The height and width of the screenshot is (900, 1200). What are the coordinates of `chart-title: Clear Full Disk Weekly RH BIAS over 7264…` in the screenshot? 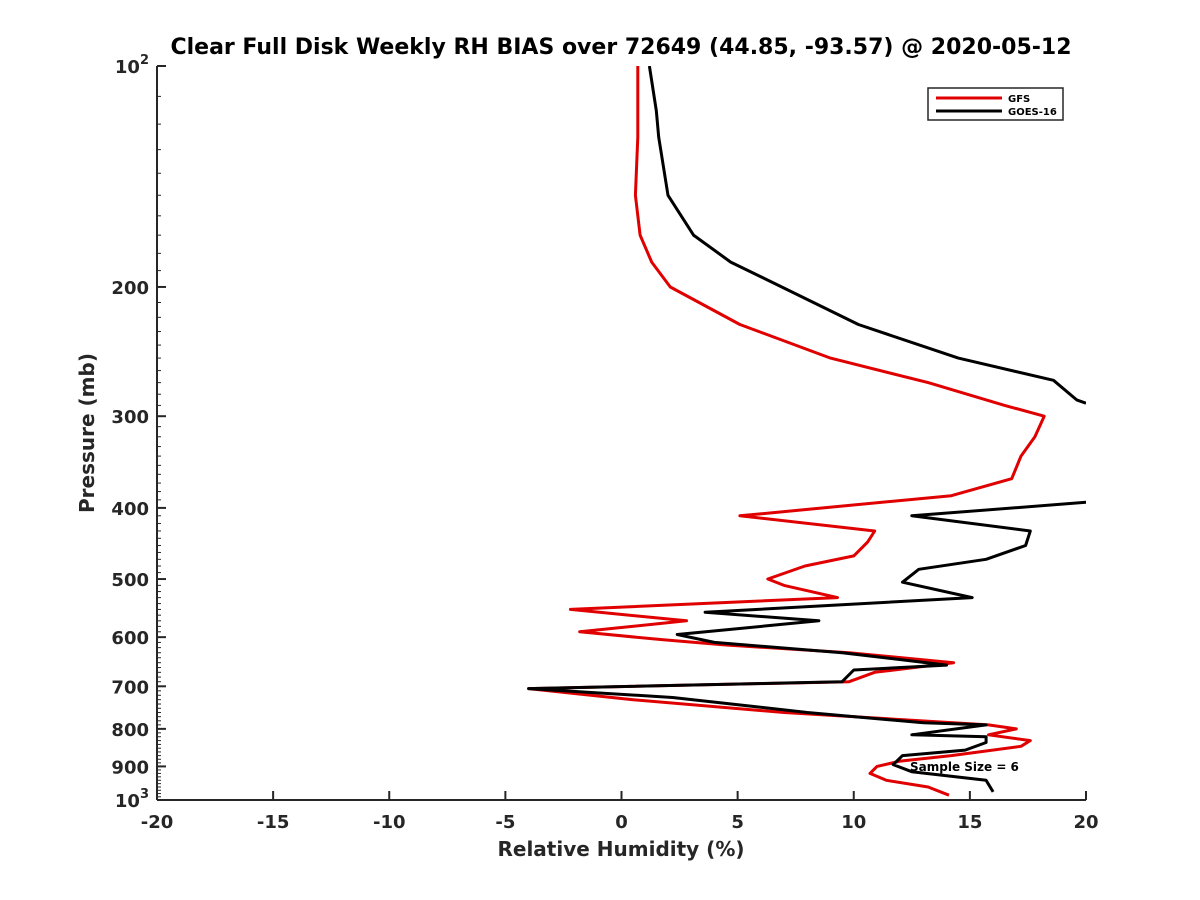 It's located at (620, 47).